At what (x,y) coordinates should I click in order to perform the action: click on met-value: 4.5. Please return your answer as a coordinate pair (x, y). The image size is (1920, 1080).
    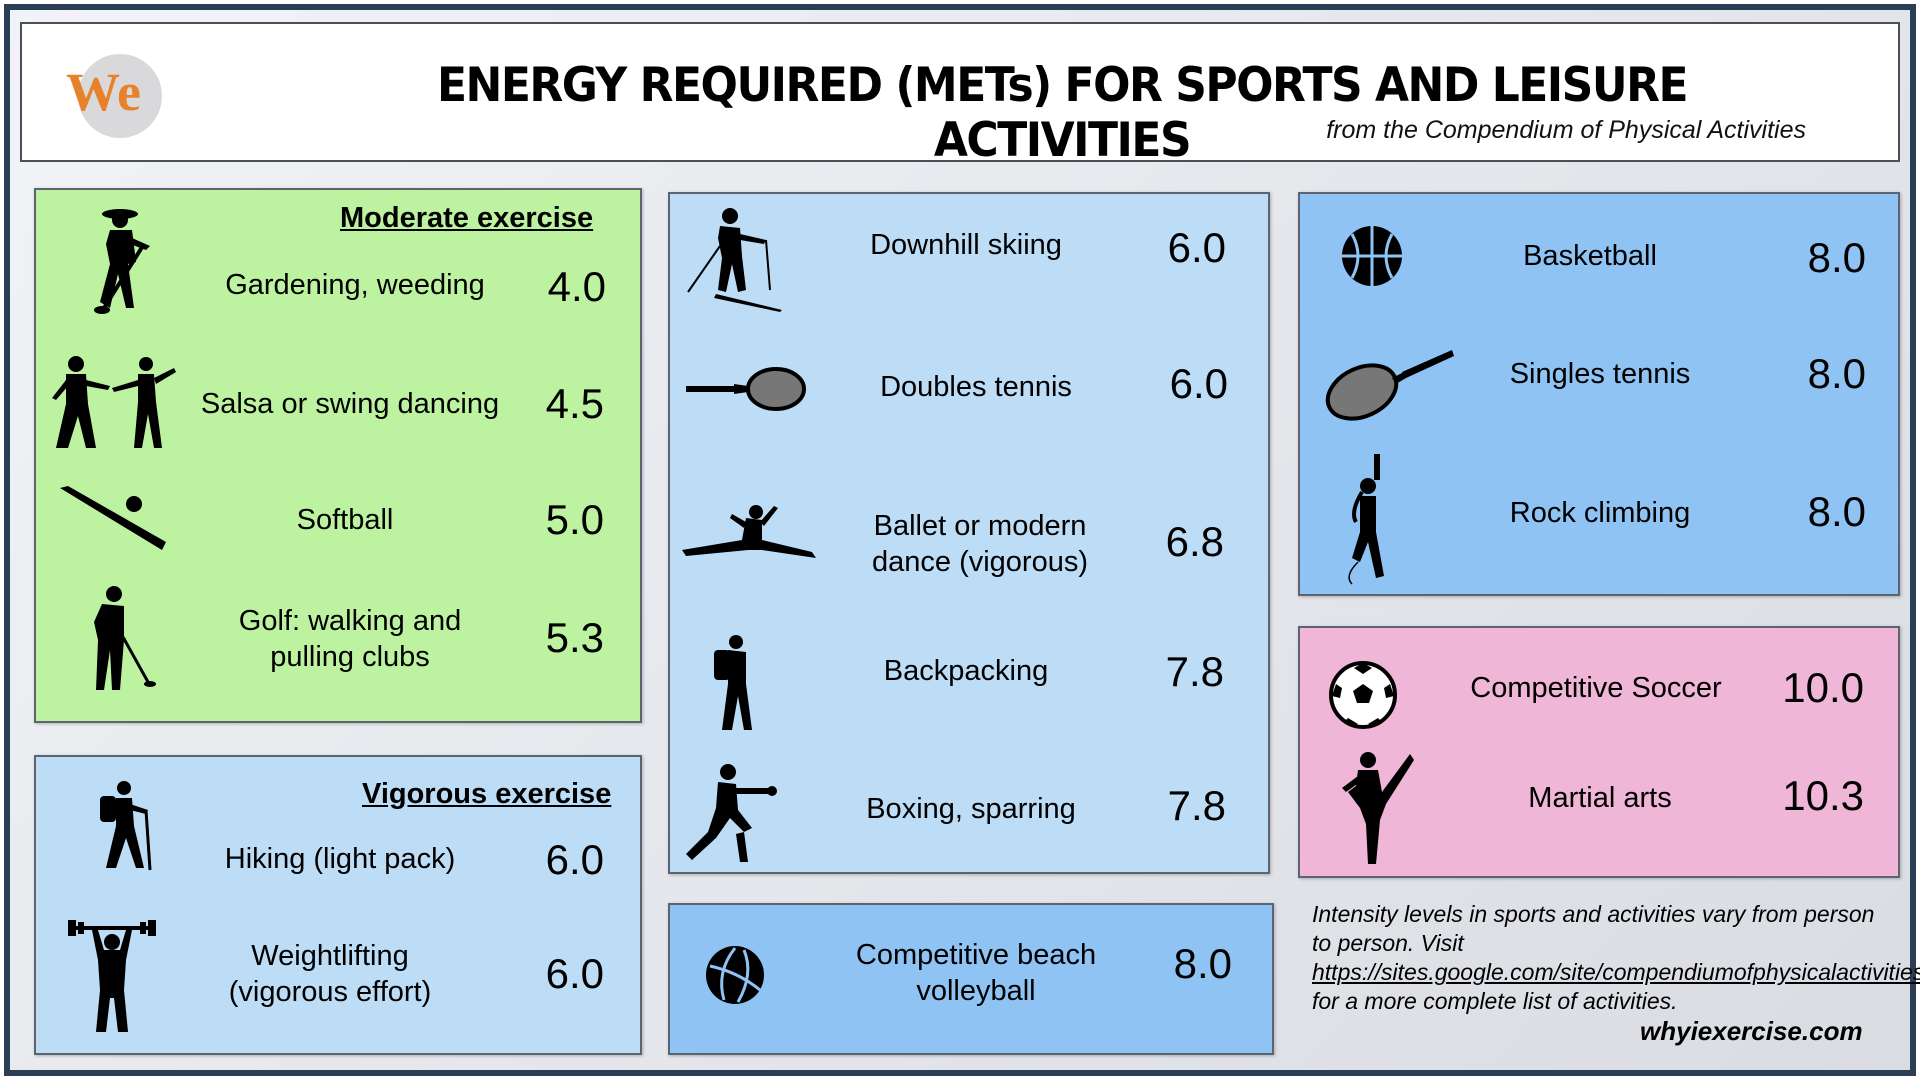
    Looking at the image, I should click on (574, 403).